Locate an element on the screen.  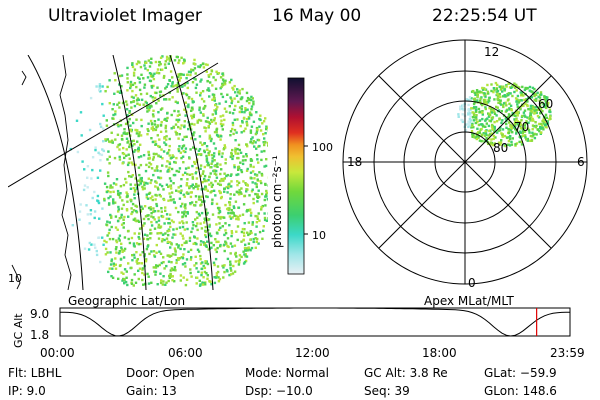
colorbar-unit-label: photon cm⁻²s⁻¹ is located at coordinates (277, 201).